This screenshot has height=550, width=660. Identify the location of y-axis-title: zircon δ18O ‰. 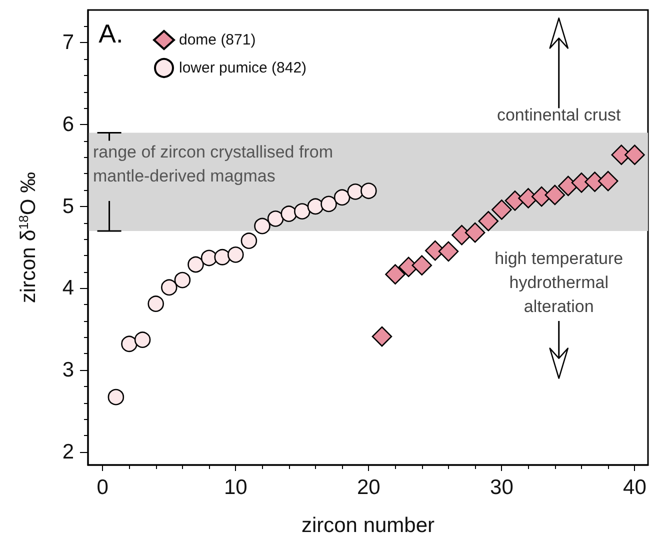
(28, 238).